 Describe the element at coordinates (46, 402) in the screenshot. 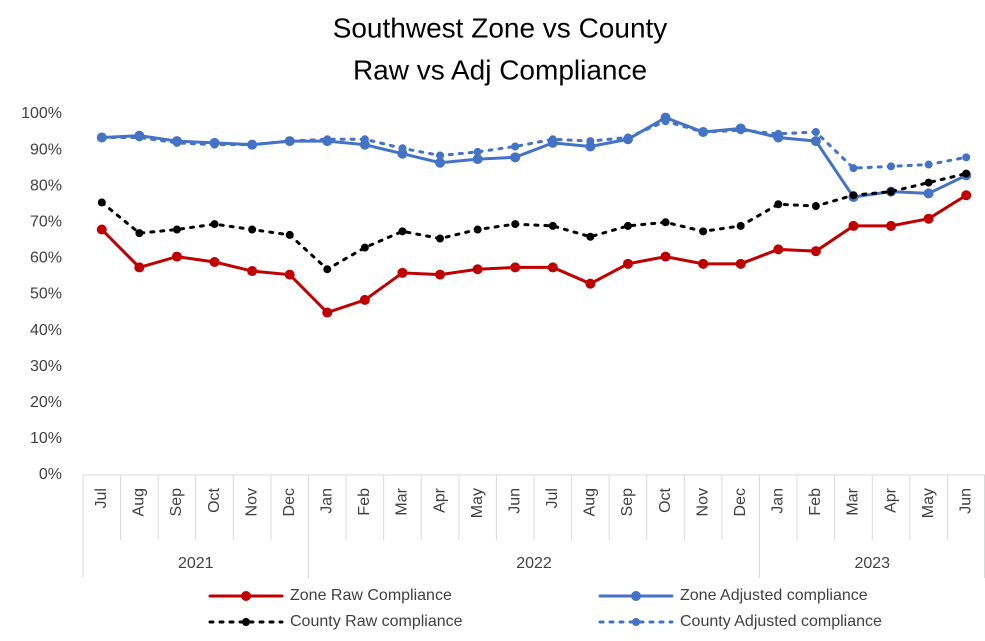

I see `y-tick-label: 20%` at that location.